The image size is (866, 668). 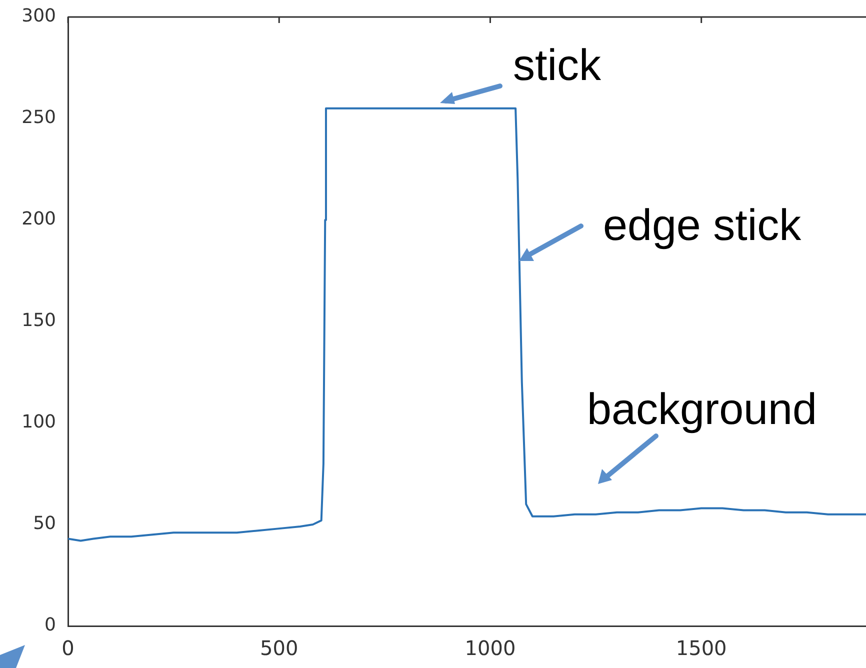 What do you see at coordinates (279, 648) in the screenshot?
I see `x-tick-label: 500` at bounding box center [279, 648].